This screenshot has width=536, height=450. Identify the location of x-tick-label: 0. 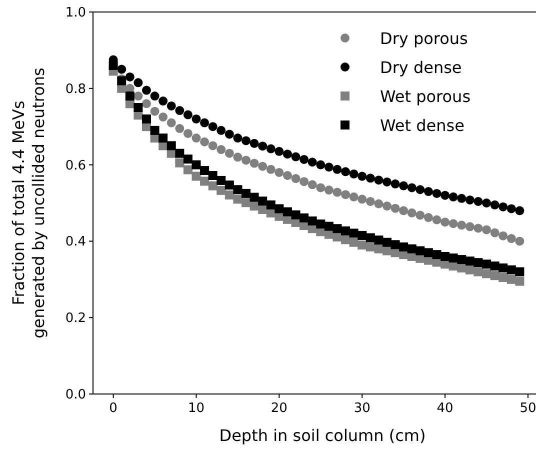
(113, 408).